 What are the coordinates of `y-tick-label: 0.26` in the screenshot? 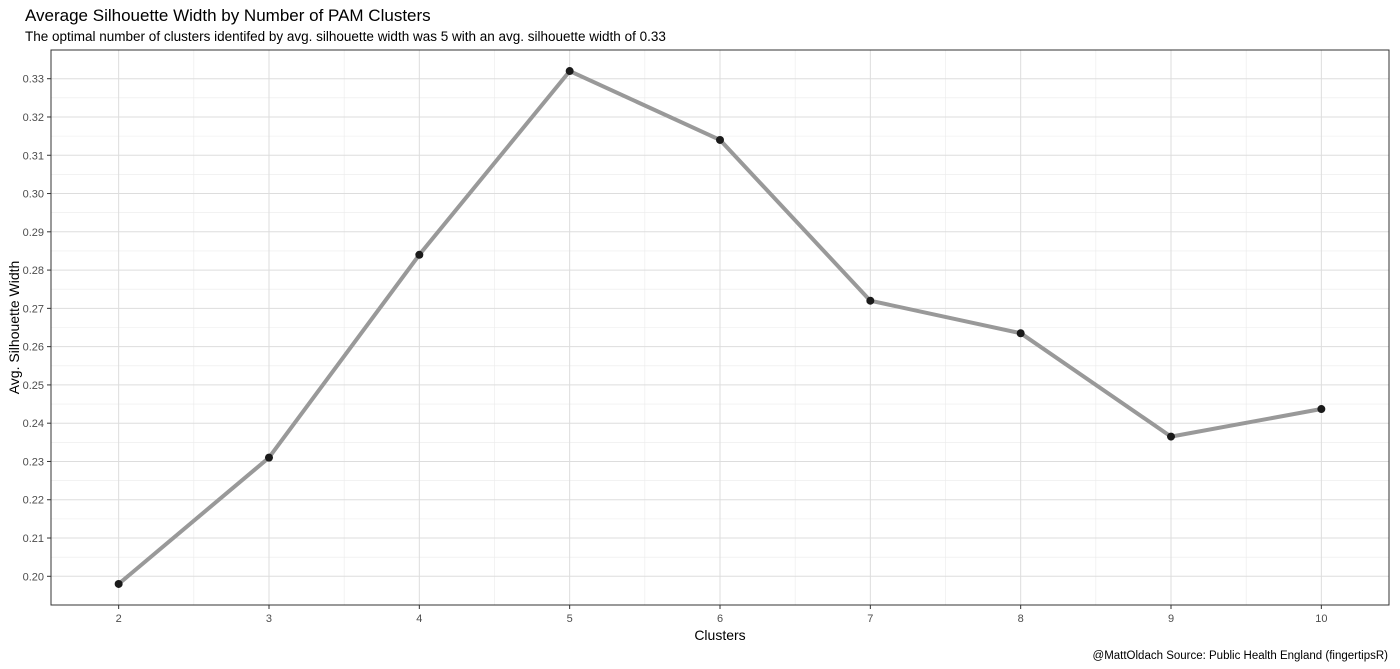 It's located at (33, 348).